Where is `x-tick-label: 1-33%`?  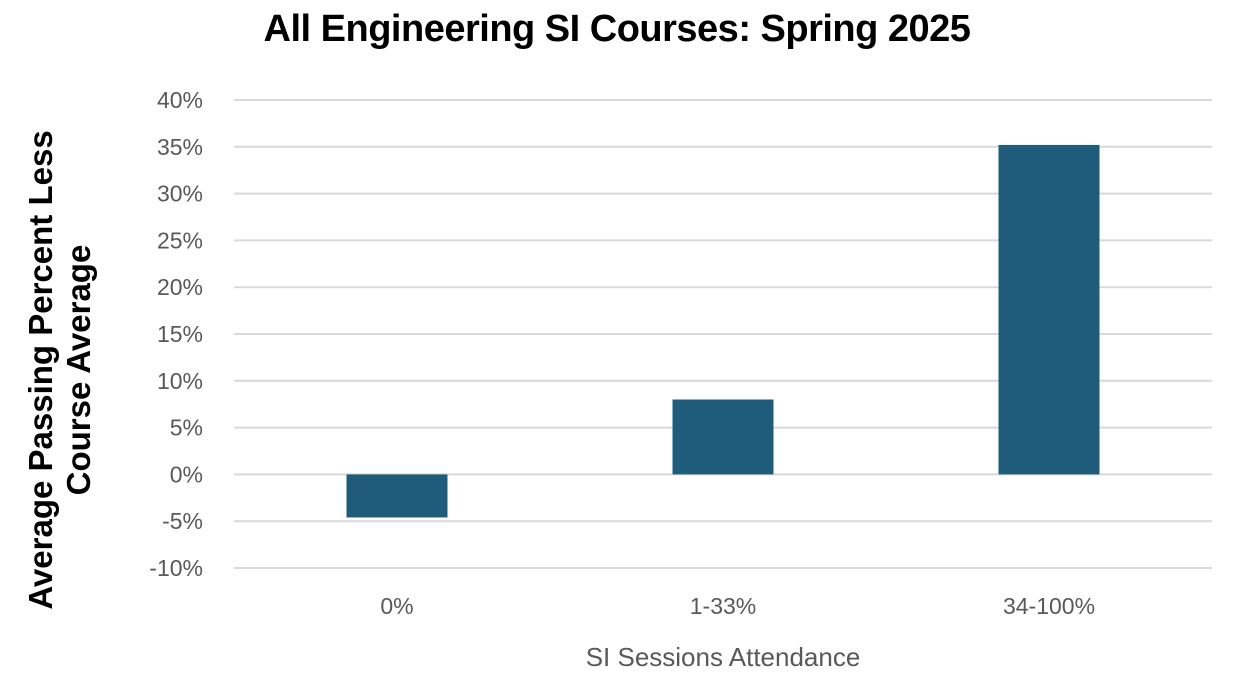 x-tick-label: 1-33% is located at coordinates (723, 606).